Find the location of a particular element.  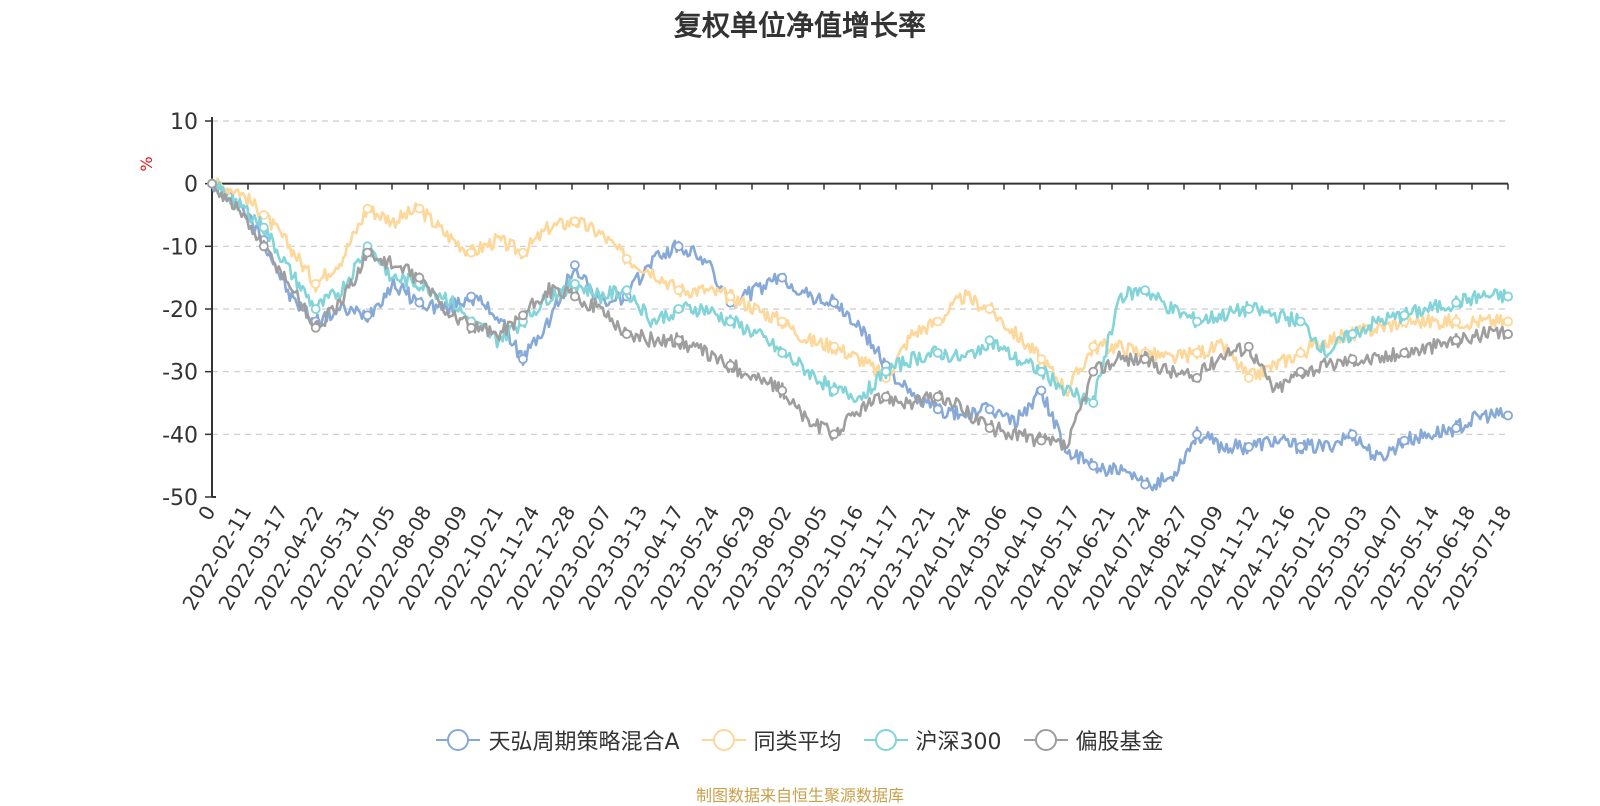

legend-item-category-average: 同类平均 is located at coordinates (771, 740).